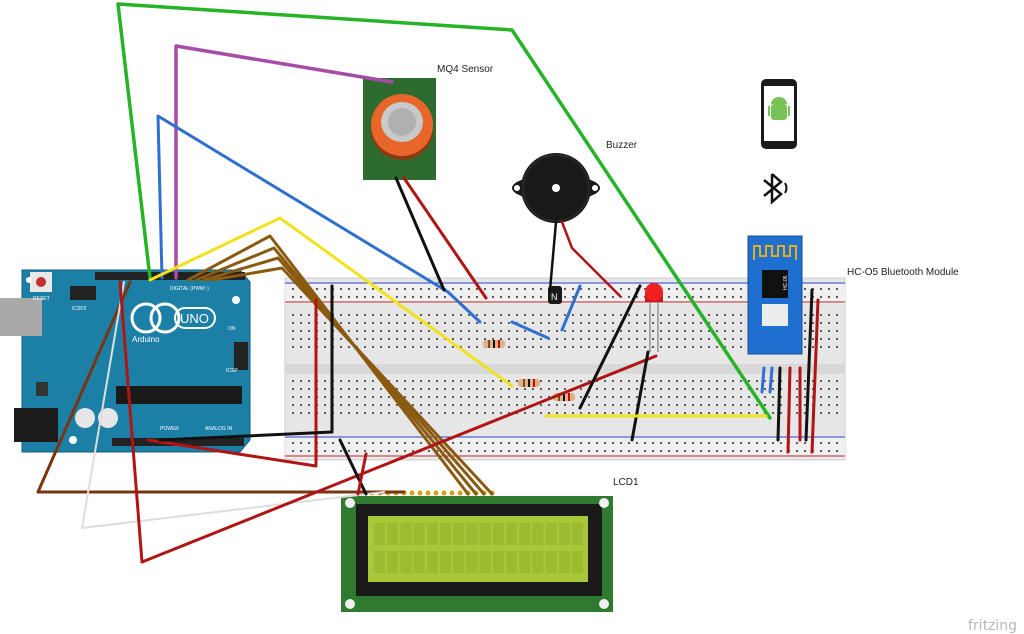 This screenshot has width=1024, height=634. What do you see at coordinates (284, 162) in the screenshot?
I see `wire-purple` at bounding box center [284, 162].